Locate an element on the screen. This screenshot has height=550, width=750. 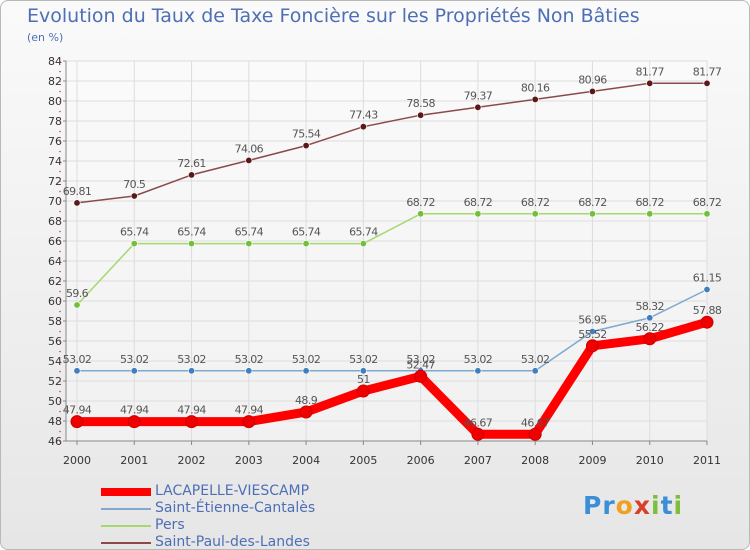
x-tick-label: 2007 is located at coordinates (478, 460).